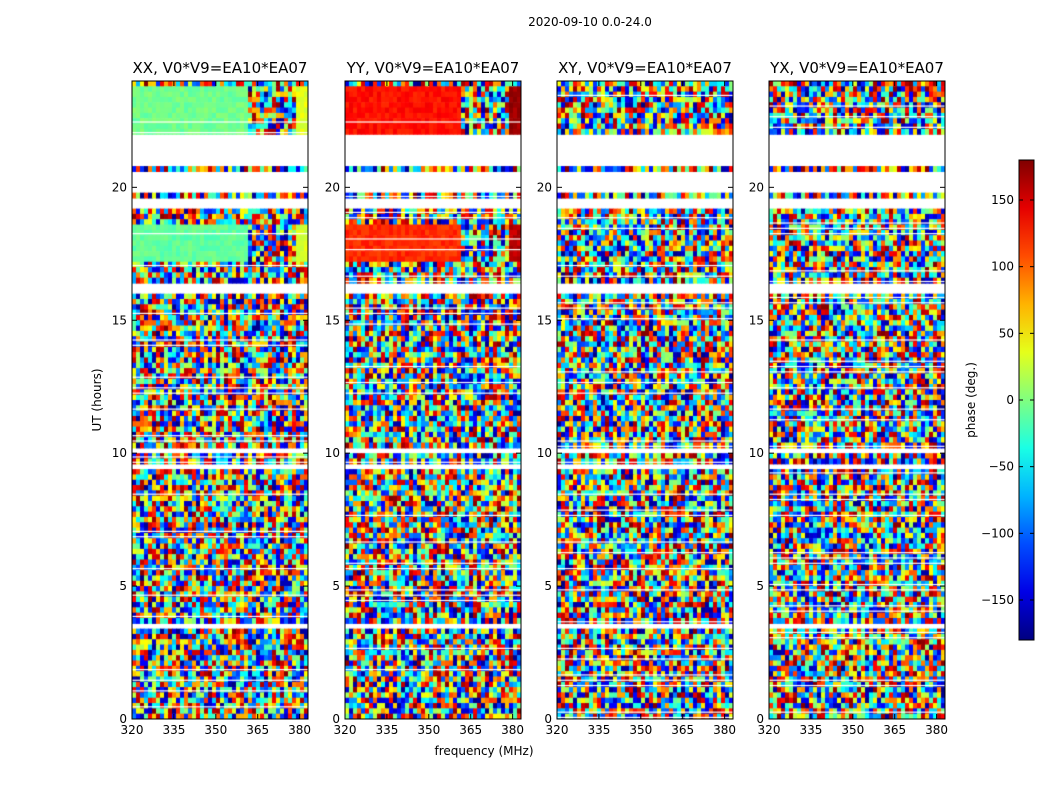  What do you see at coordinates (971, 400) in the screenshot?
I see `colorbar-label: phase (deg.)` at bounding box center [971, 400].